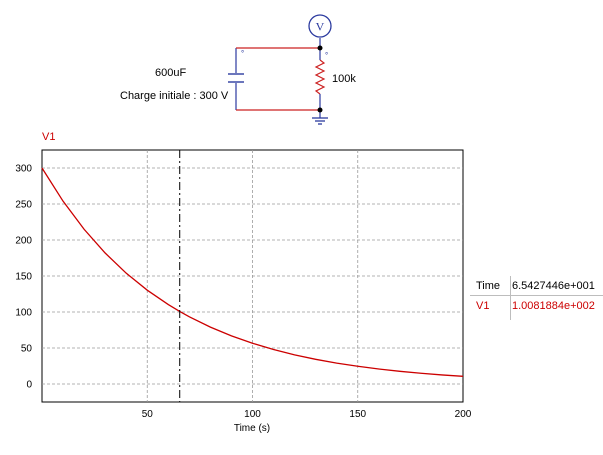  What do you see at coordinates (238, 69) in the screenshot?
I see `circuit-schematic: ° ° V 600uF Charge initiale : 300 V 100k` at bounding box center [238, 69].